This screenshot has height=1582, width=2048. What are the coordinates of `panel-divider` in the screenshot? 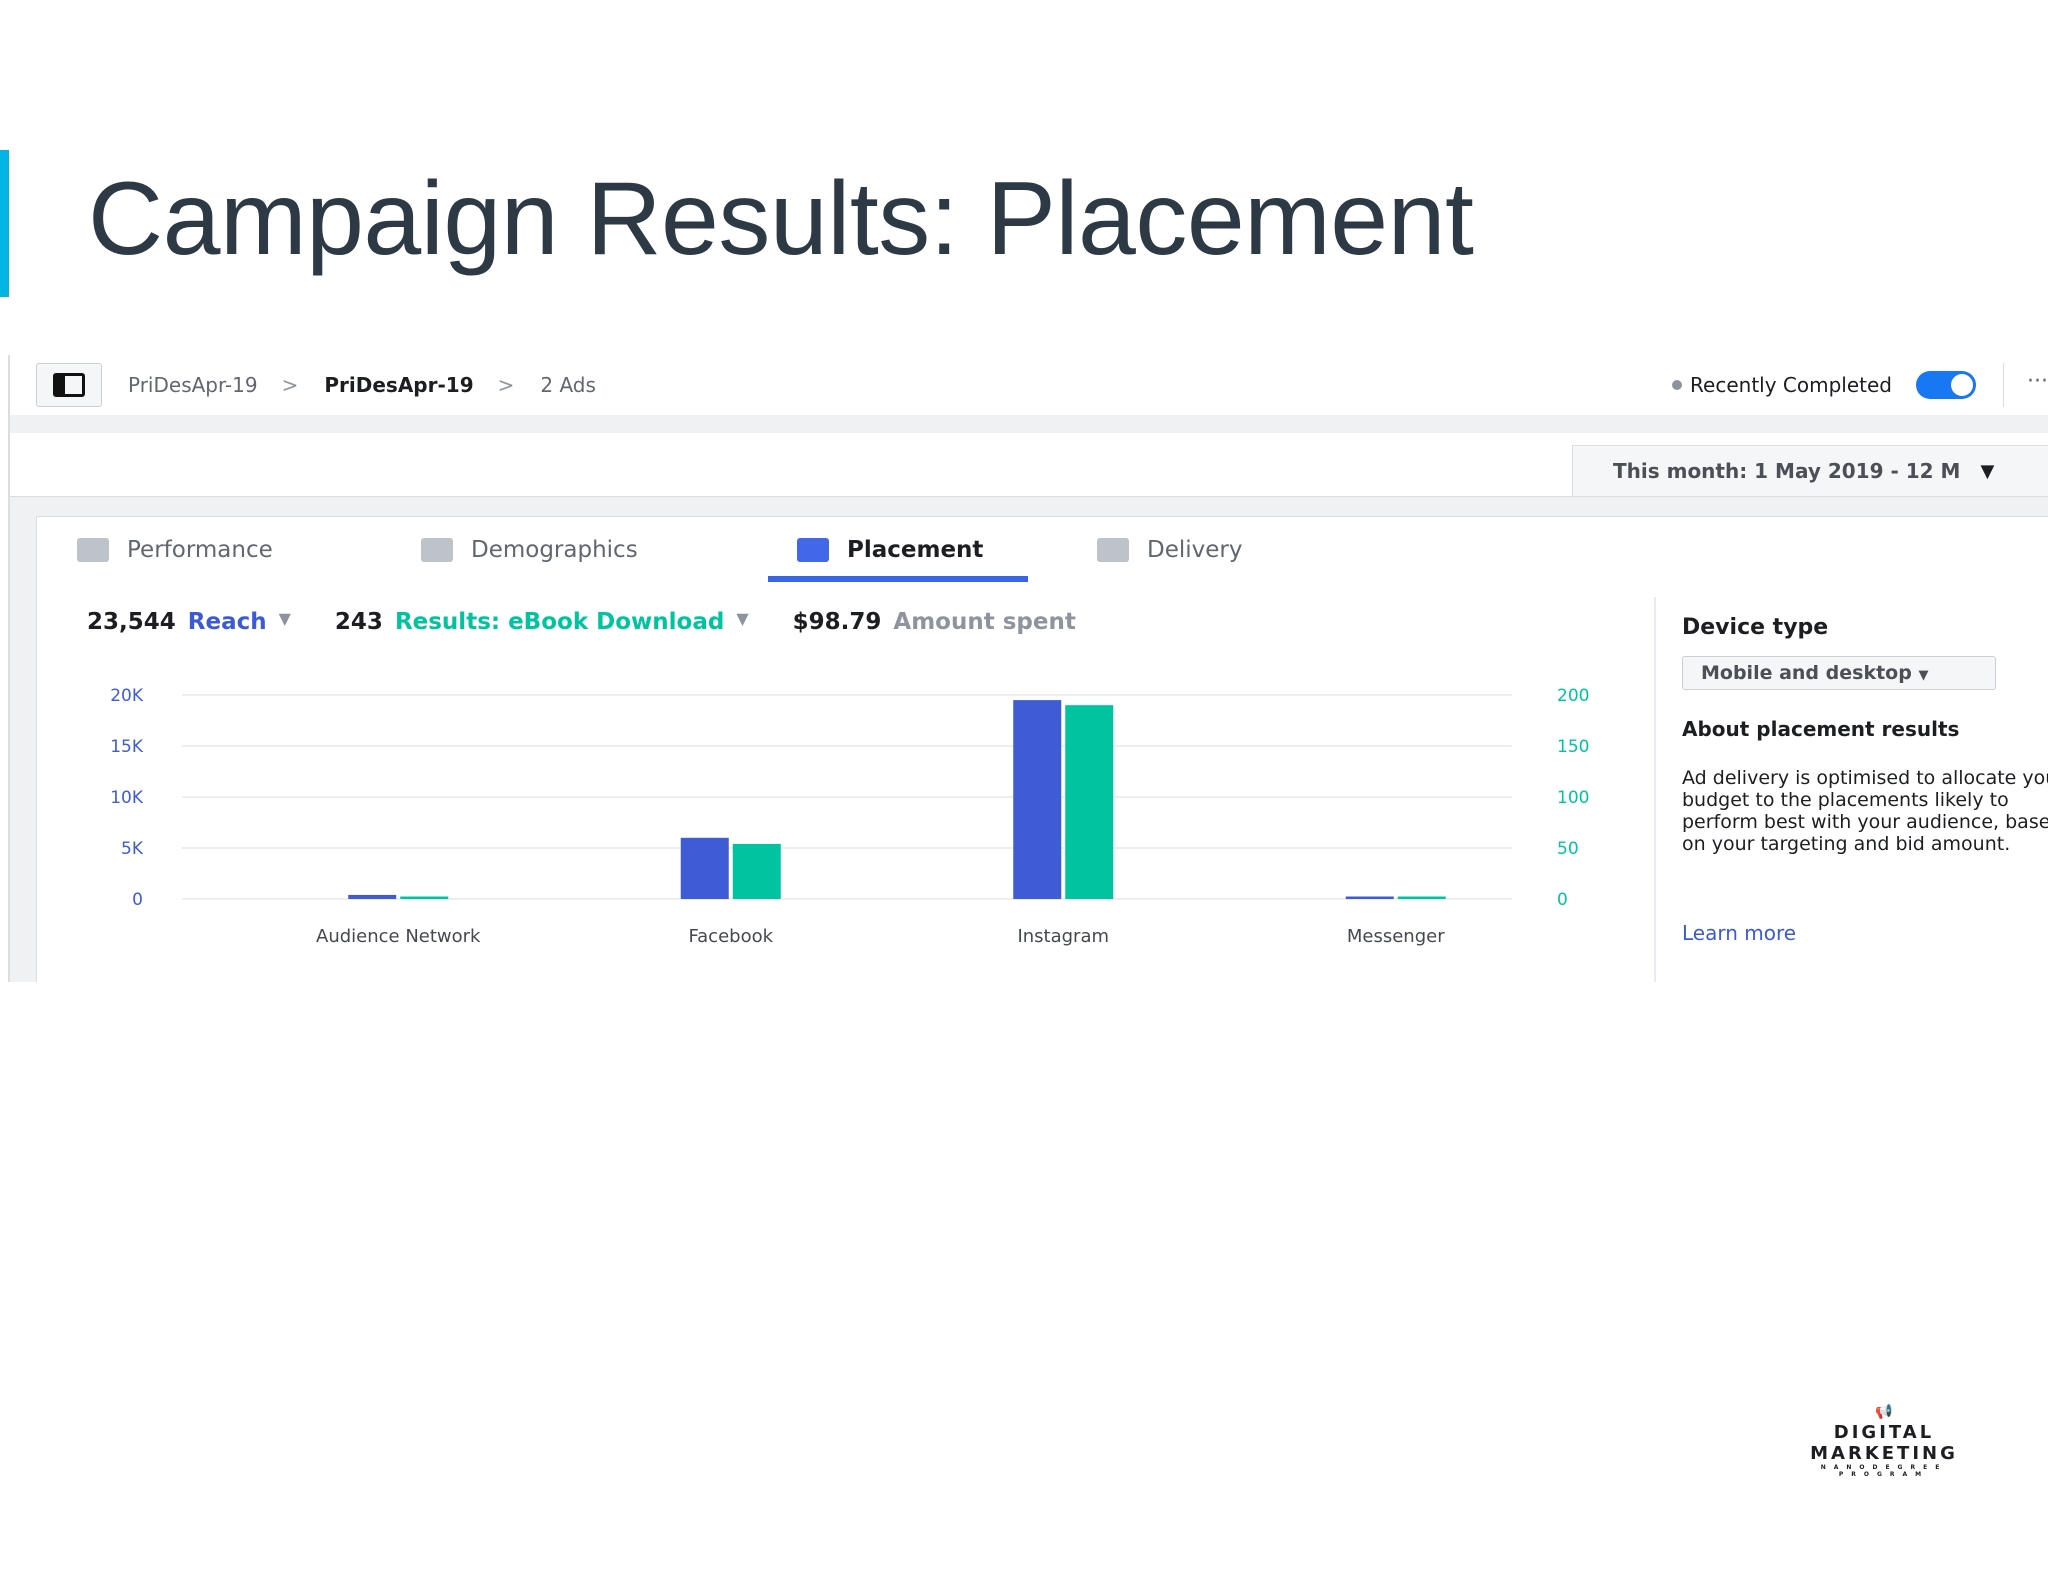 It's located at (1655, 789).